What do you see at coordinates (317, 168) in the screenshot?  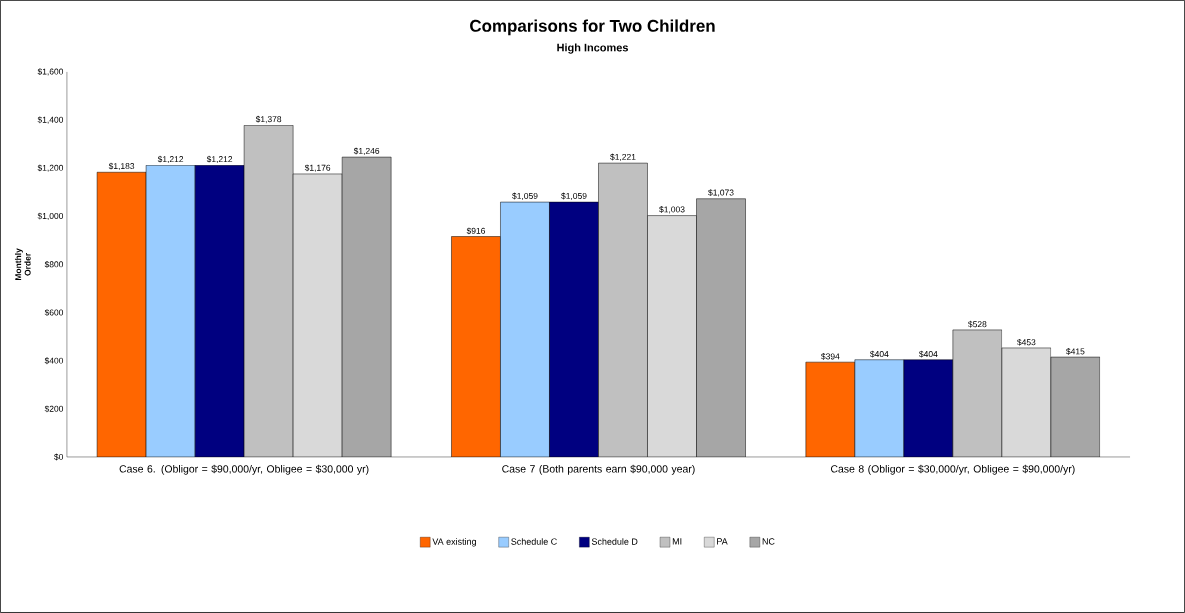 I see `data-label: $1,176` at bounding box center [317, 168].